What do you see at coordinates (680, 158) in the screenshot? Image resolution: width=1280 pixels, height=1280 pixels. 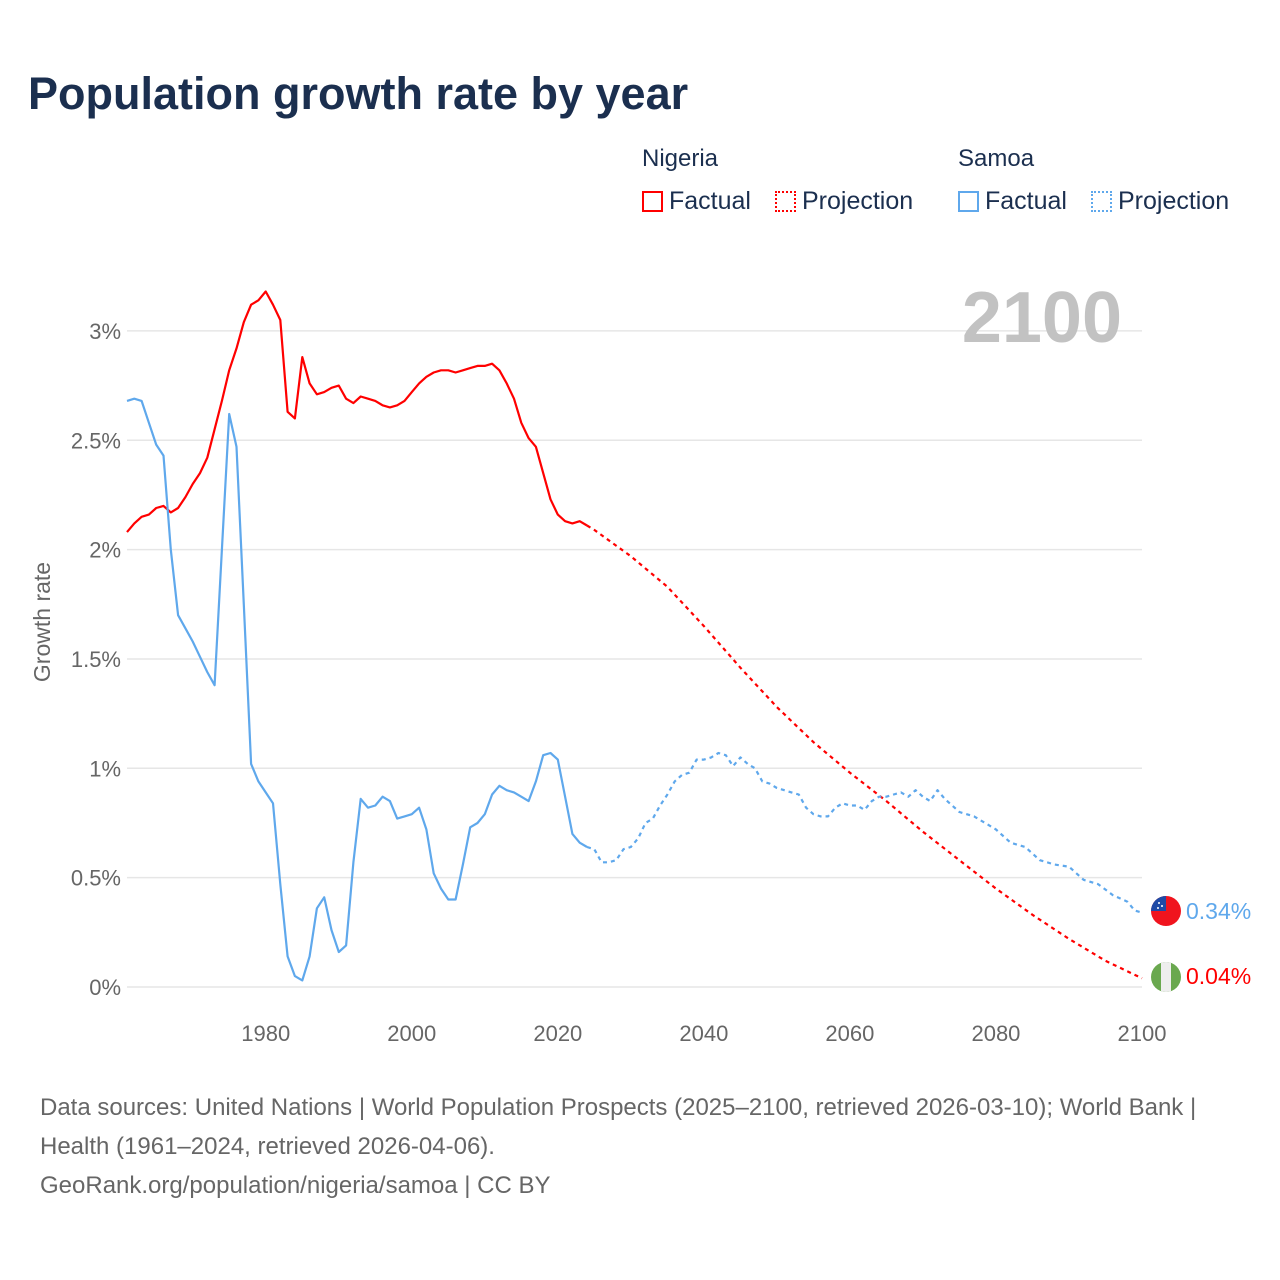 I see `legend-group-title: Nigeria` at bounding box center [680, 158].